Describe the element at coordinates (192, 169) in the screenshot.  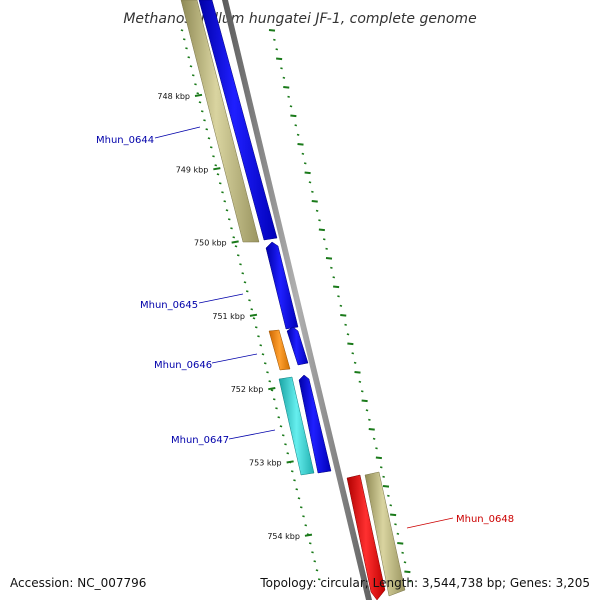
I see `tick-label: 749 kbp` at that location.